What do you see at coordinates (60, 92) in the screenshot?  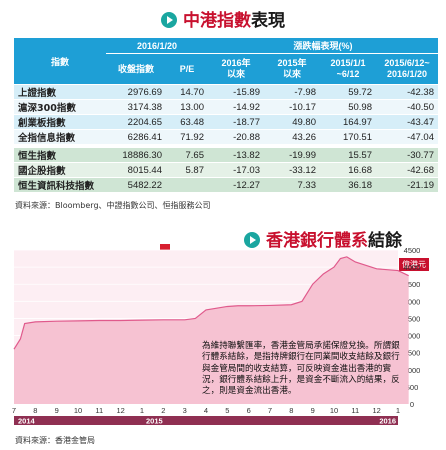 I see `index-name: 上證指數` at bounding box center [60, 92].